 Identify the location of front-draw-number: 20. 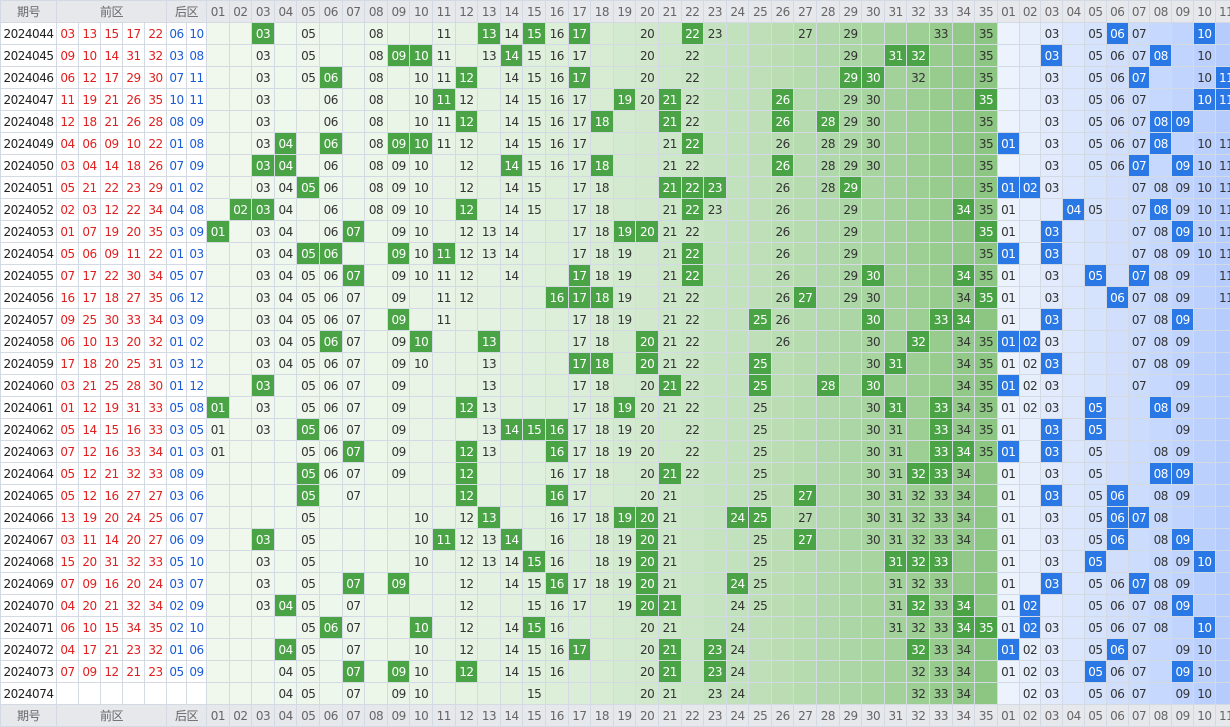
(134, 342).